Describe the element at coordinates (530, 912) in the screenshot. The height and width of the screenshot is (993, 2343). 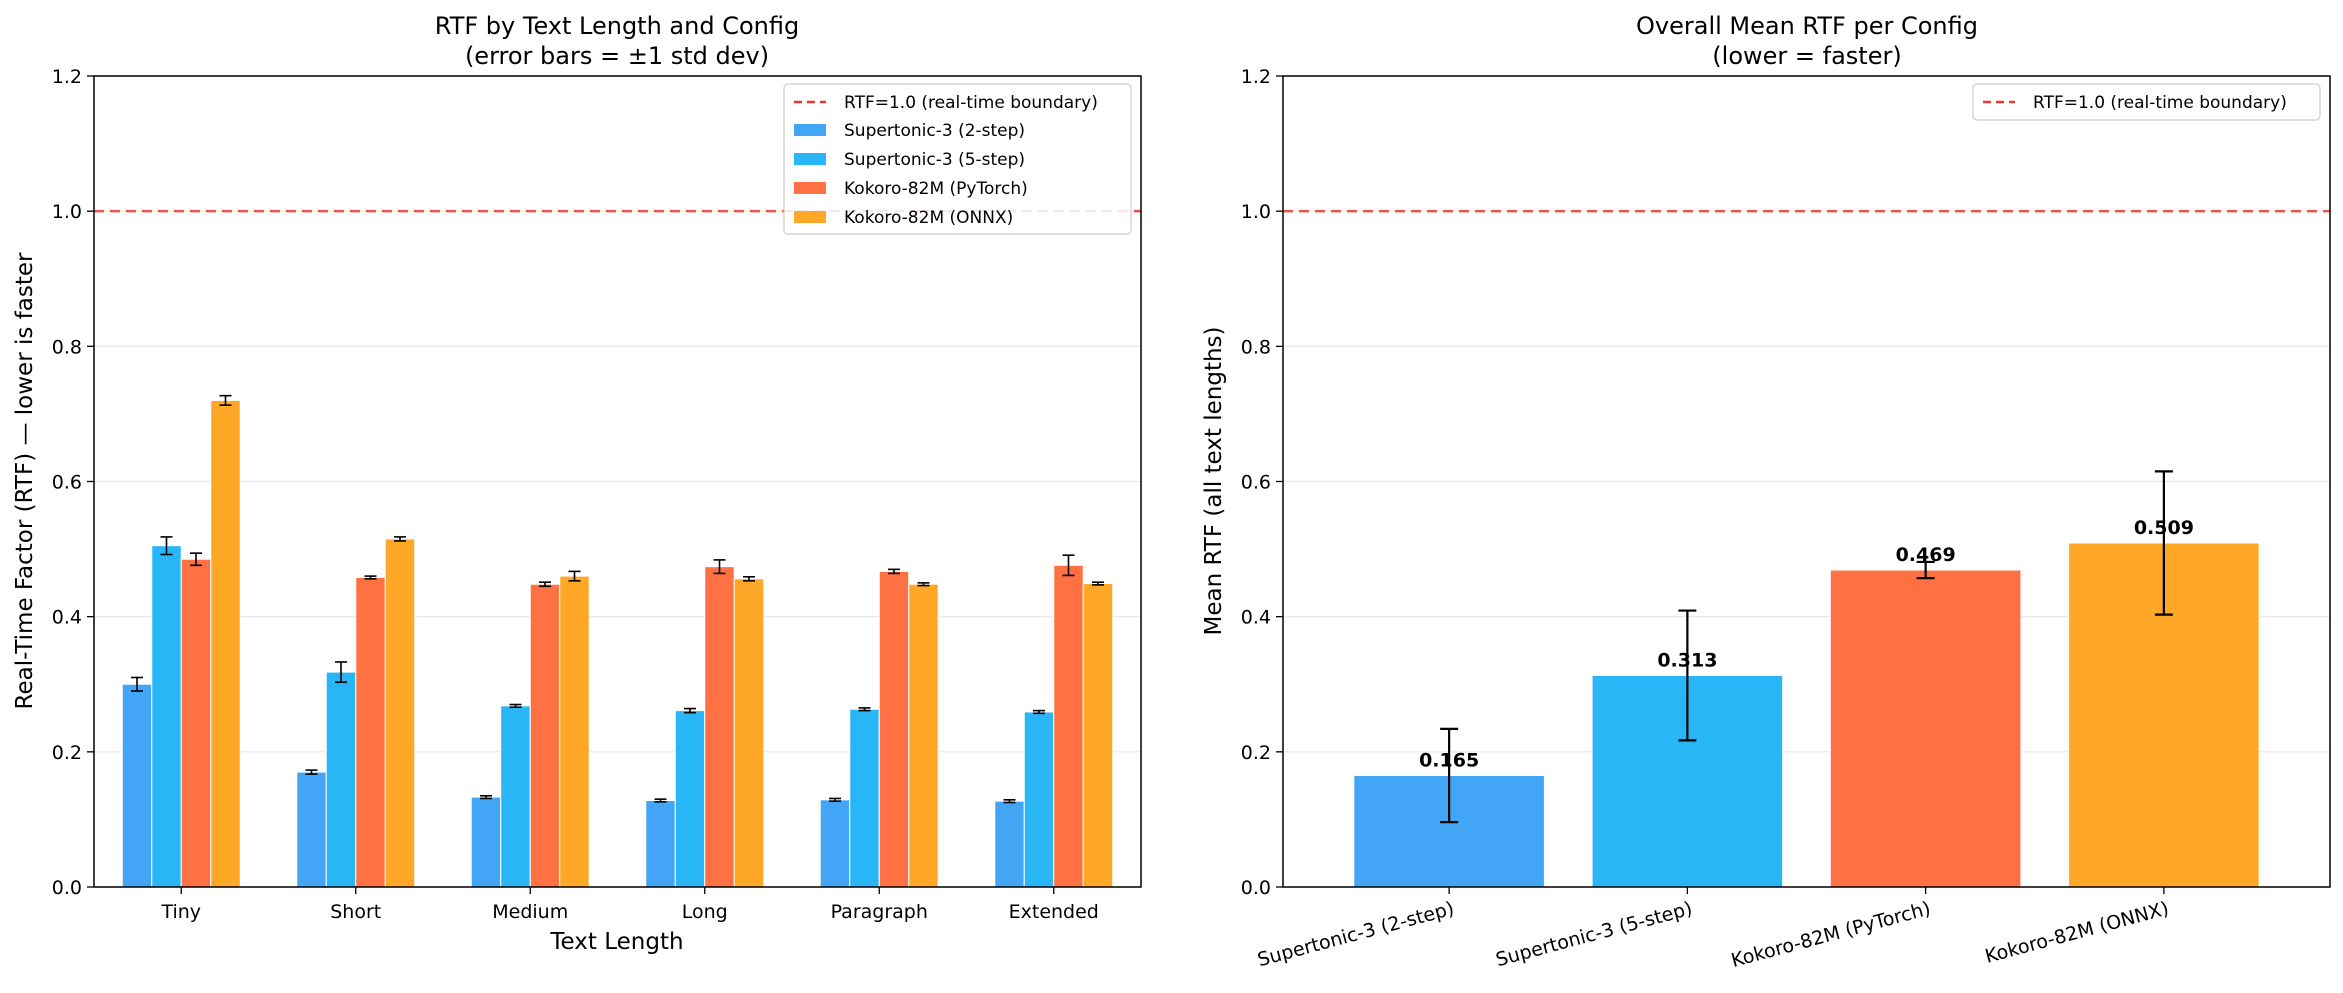
I see `x-tick-label: Medium` at that location.